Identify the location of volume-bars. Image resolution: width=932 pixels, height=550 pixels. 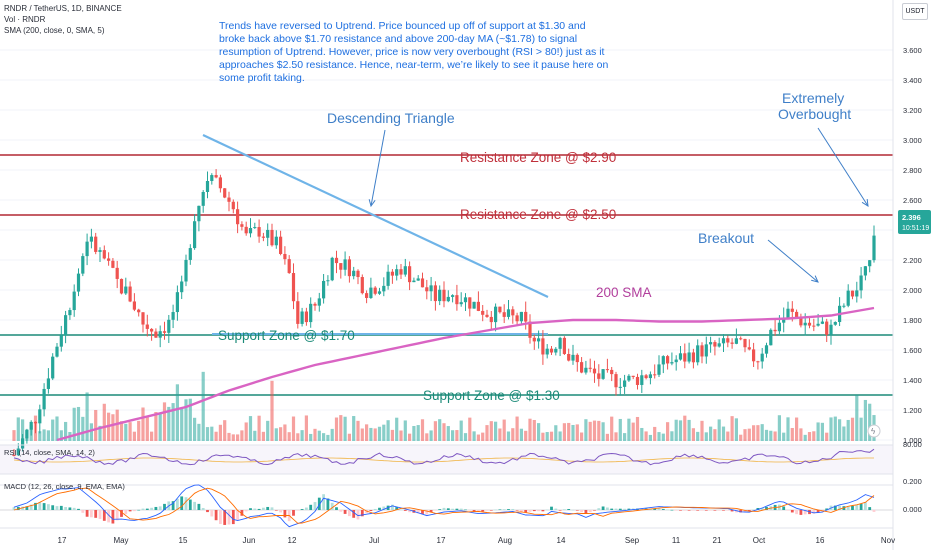
(444, 406).